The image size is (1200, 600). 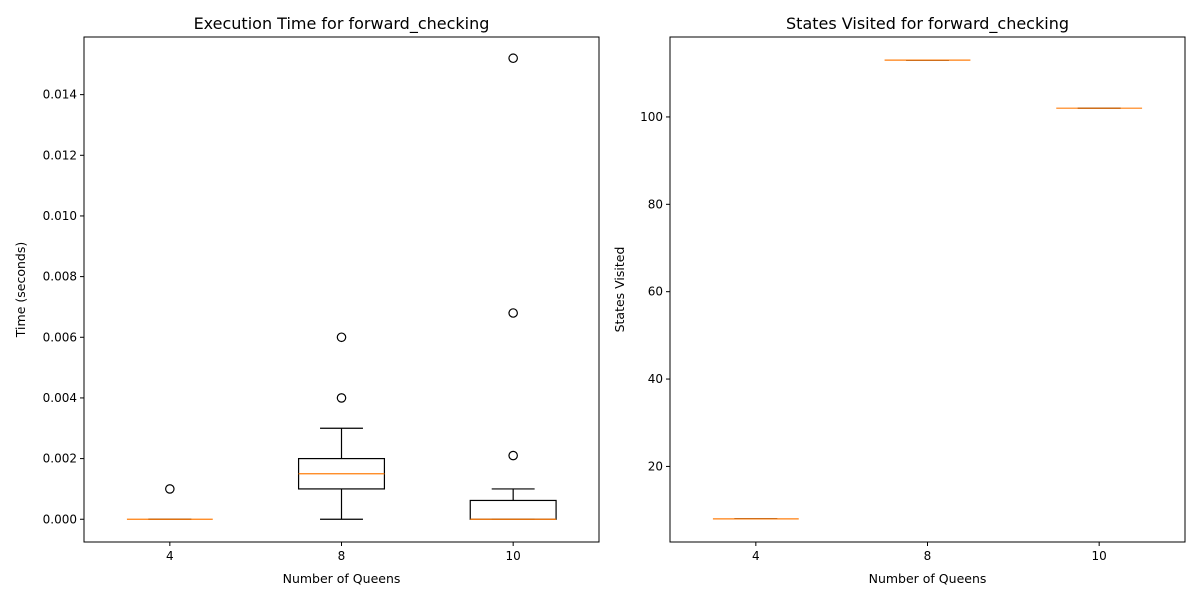 I want to click on y-axis-label-execution-time: Time (seconds), so click(x=20, y=290).